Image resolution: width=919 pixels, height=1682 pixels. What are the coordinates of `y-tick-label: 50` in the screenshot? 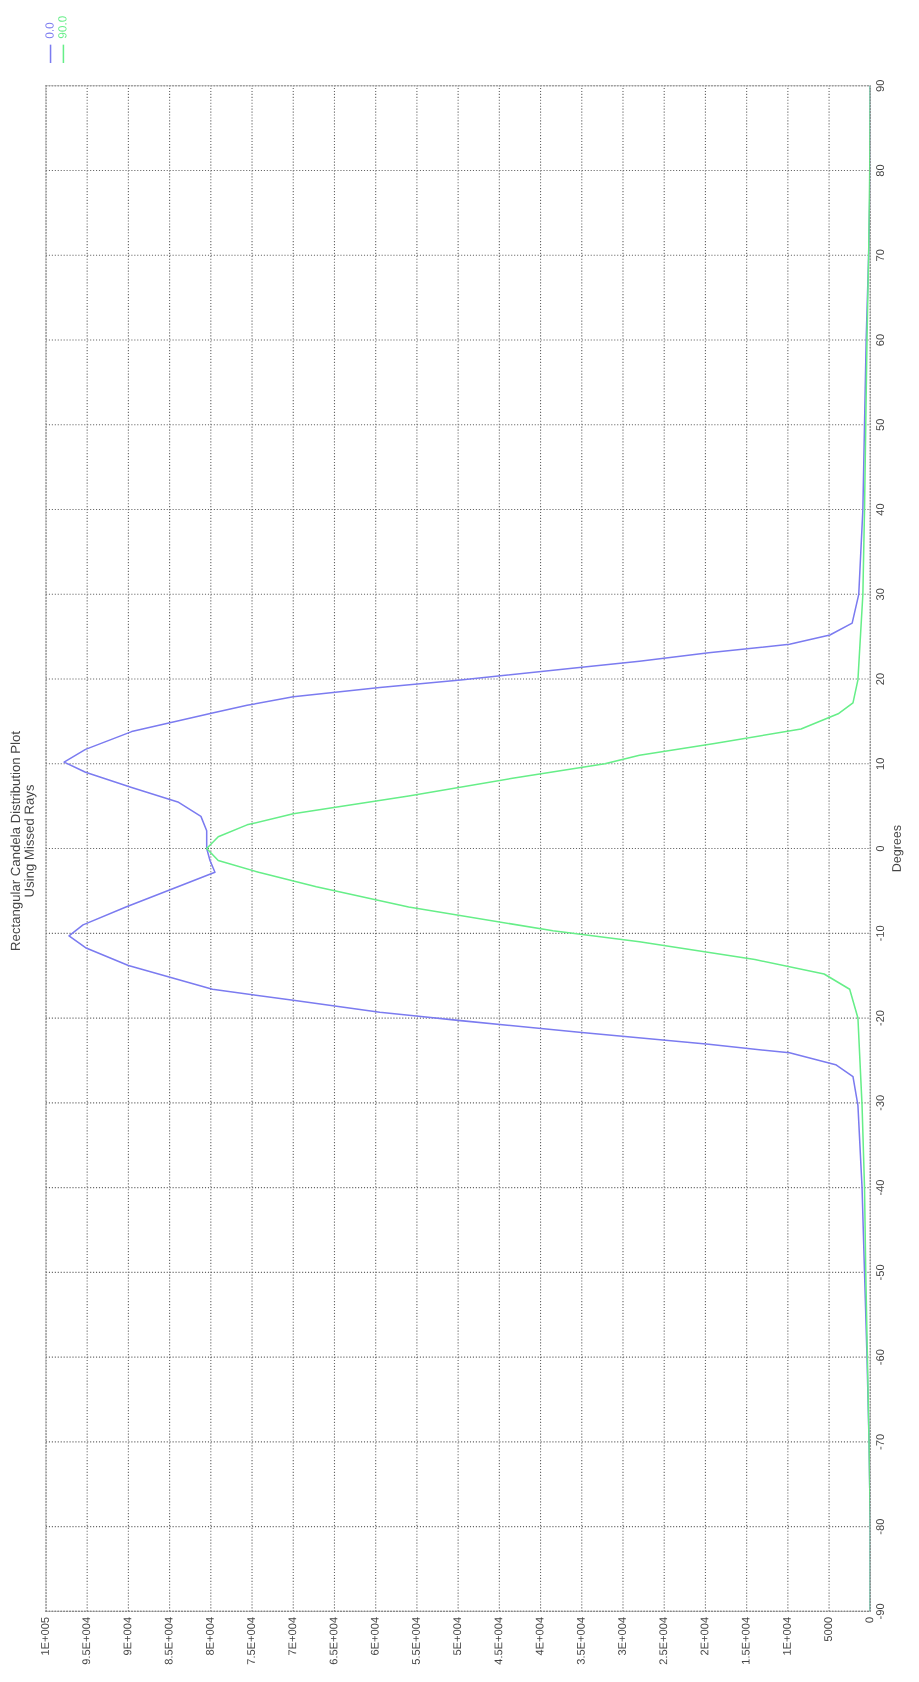 It's located at (880, 425).